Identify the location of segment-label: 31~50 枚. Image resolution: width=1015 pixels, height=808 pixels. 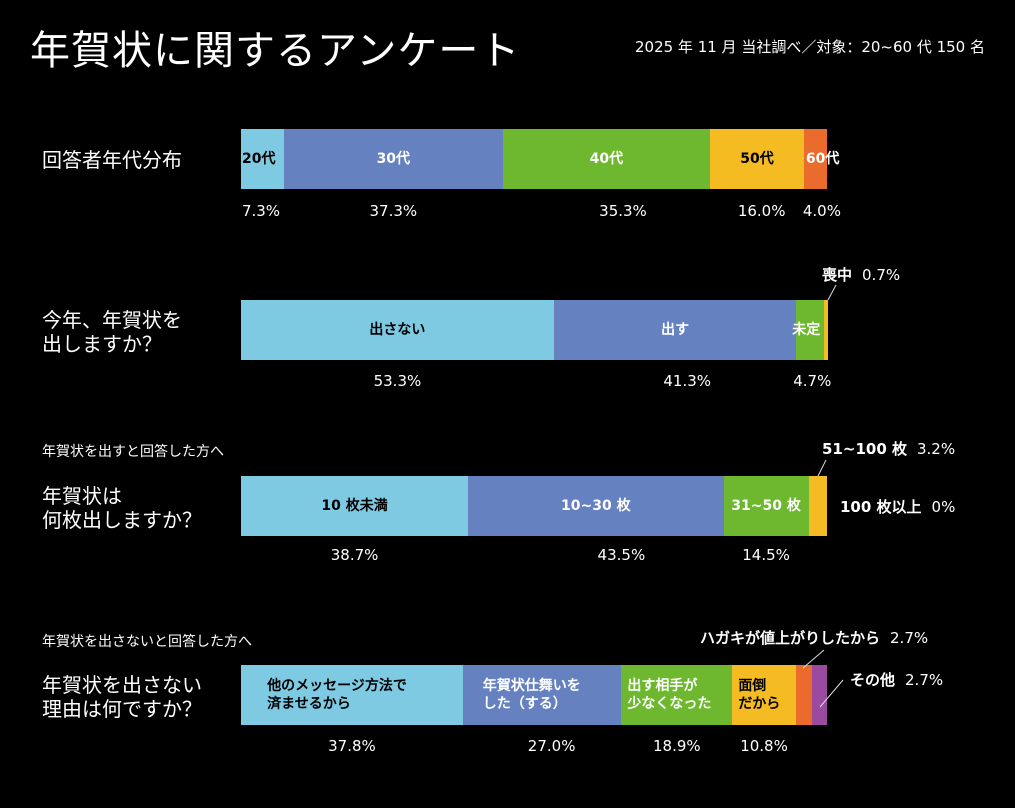
(766, 506).